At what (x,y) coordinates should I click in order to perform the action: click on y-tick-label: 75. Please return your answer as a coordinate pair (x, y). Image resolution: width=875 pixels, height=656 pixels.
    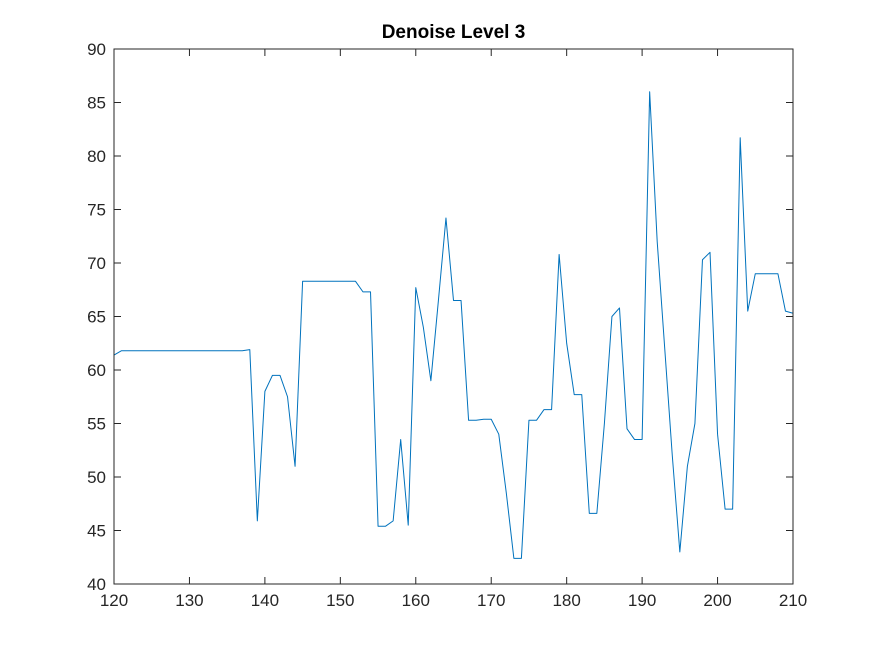
    Looking at the image, I should click on (96, 210).